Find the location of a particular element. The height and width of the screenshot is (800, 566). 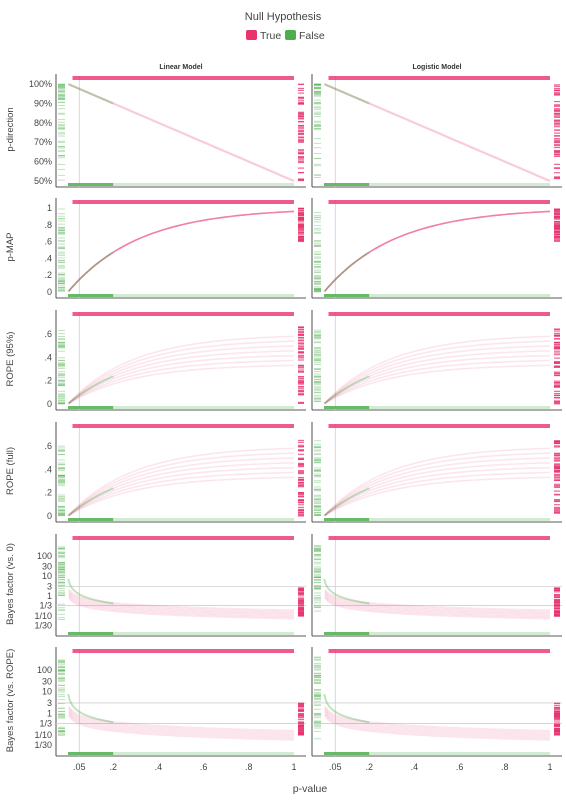

y-tick-label: .4 is located at coordinates (48, 357).